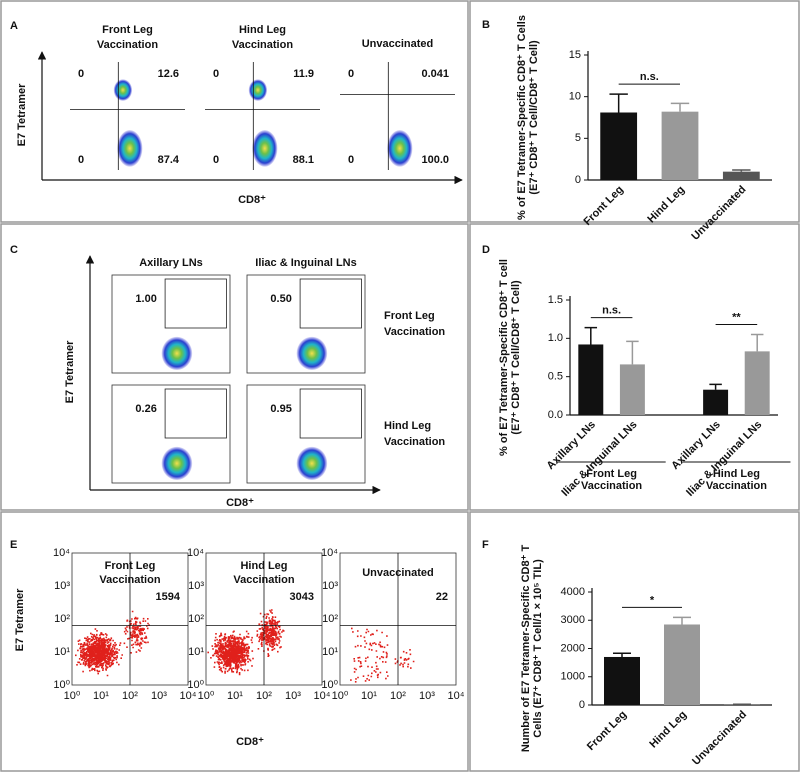  Describe the element at coordinates (538, 648) in the screenshot. I see `y-axis-label: Cells (E7⁺ CD8⁺ T Cell/1 × 10⁵ TIL)` at that location.